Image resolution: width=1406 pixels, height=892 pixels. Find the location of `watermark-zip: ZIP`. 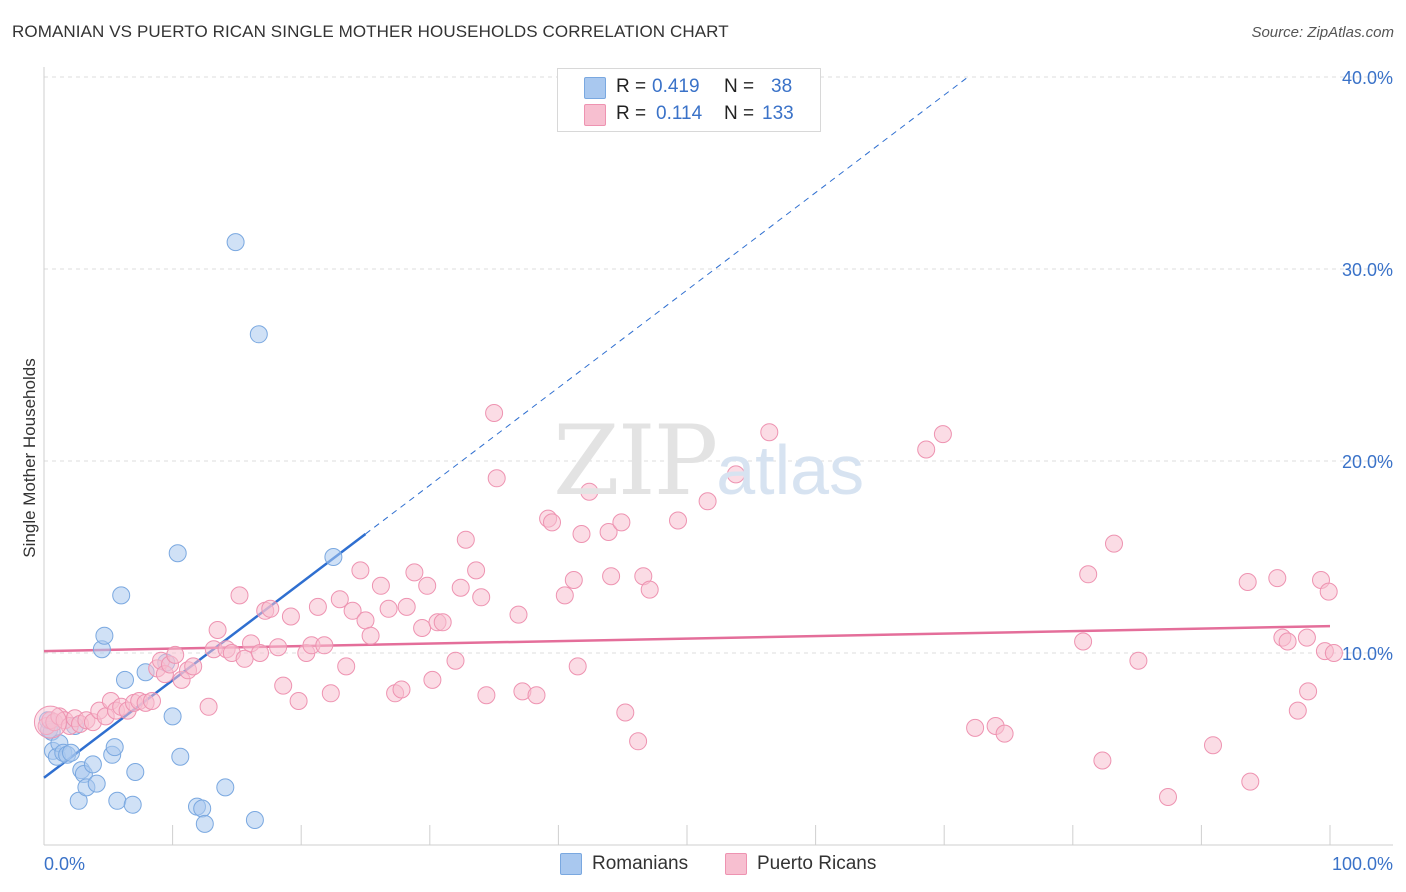

watermark-zip: ZIP is located at coordinates (635, 461).